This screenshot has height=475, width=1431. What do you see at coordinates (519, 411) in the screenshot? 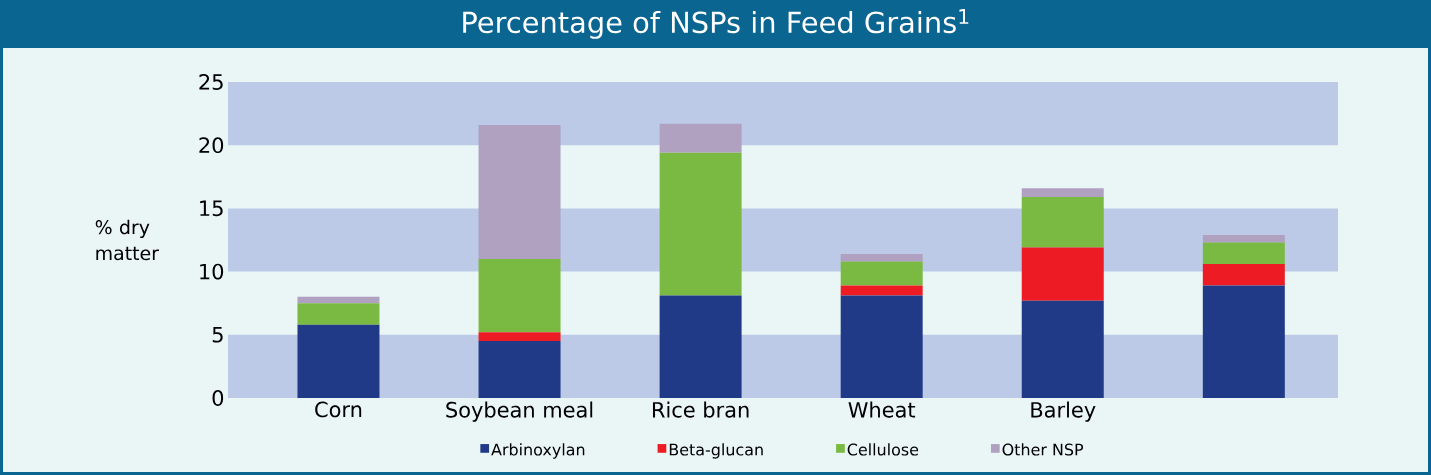
I see `x-tick-label: Soybean meal` at bounding box center [519, 411].